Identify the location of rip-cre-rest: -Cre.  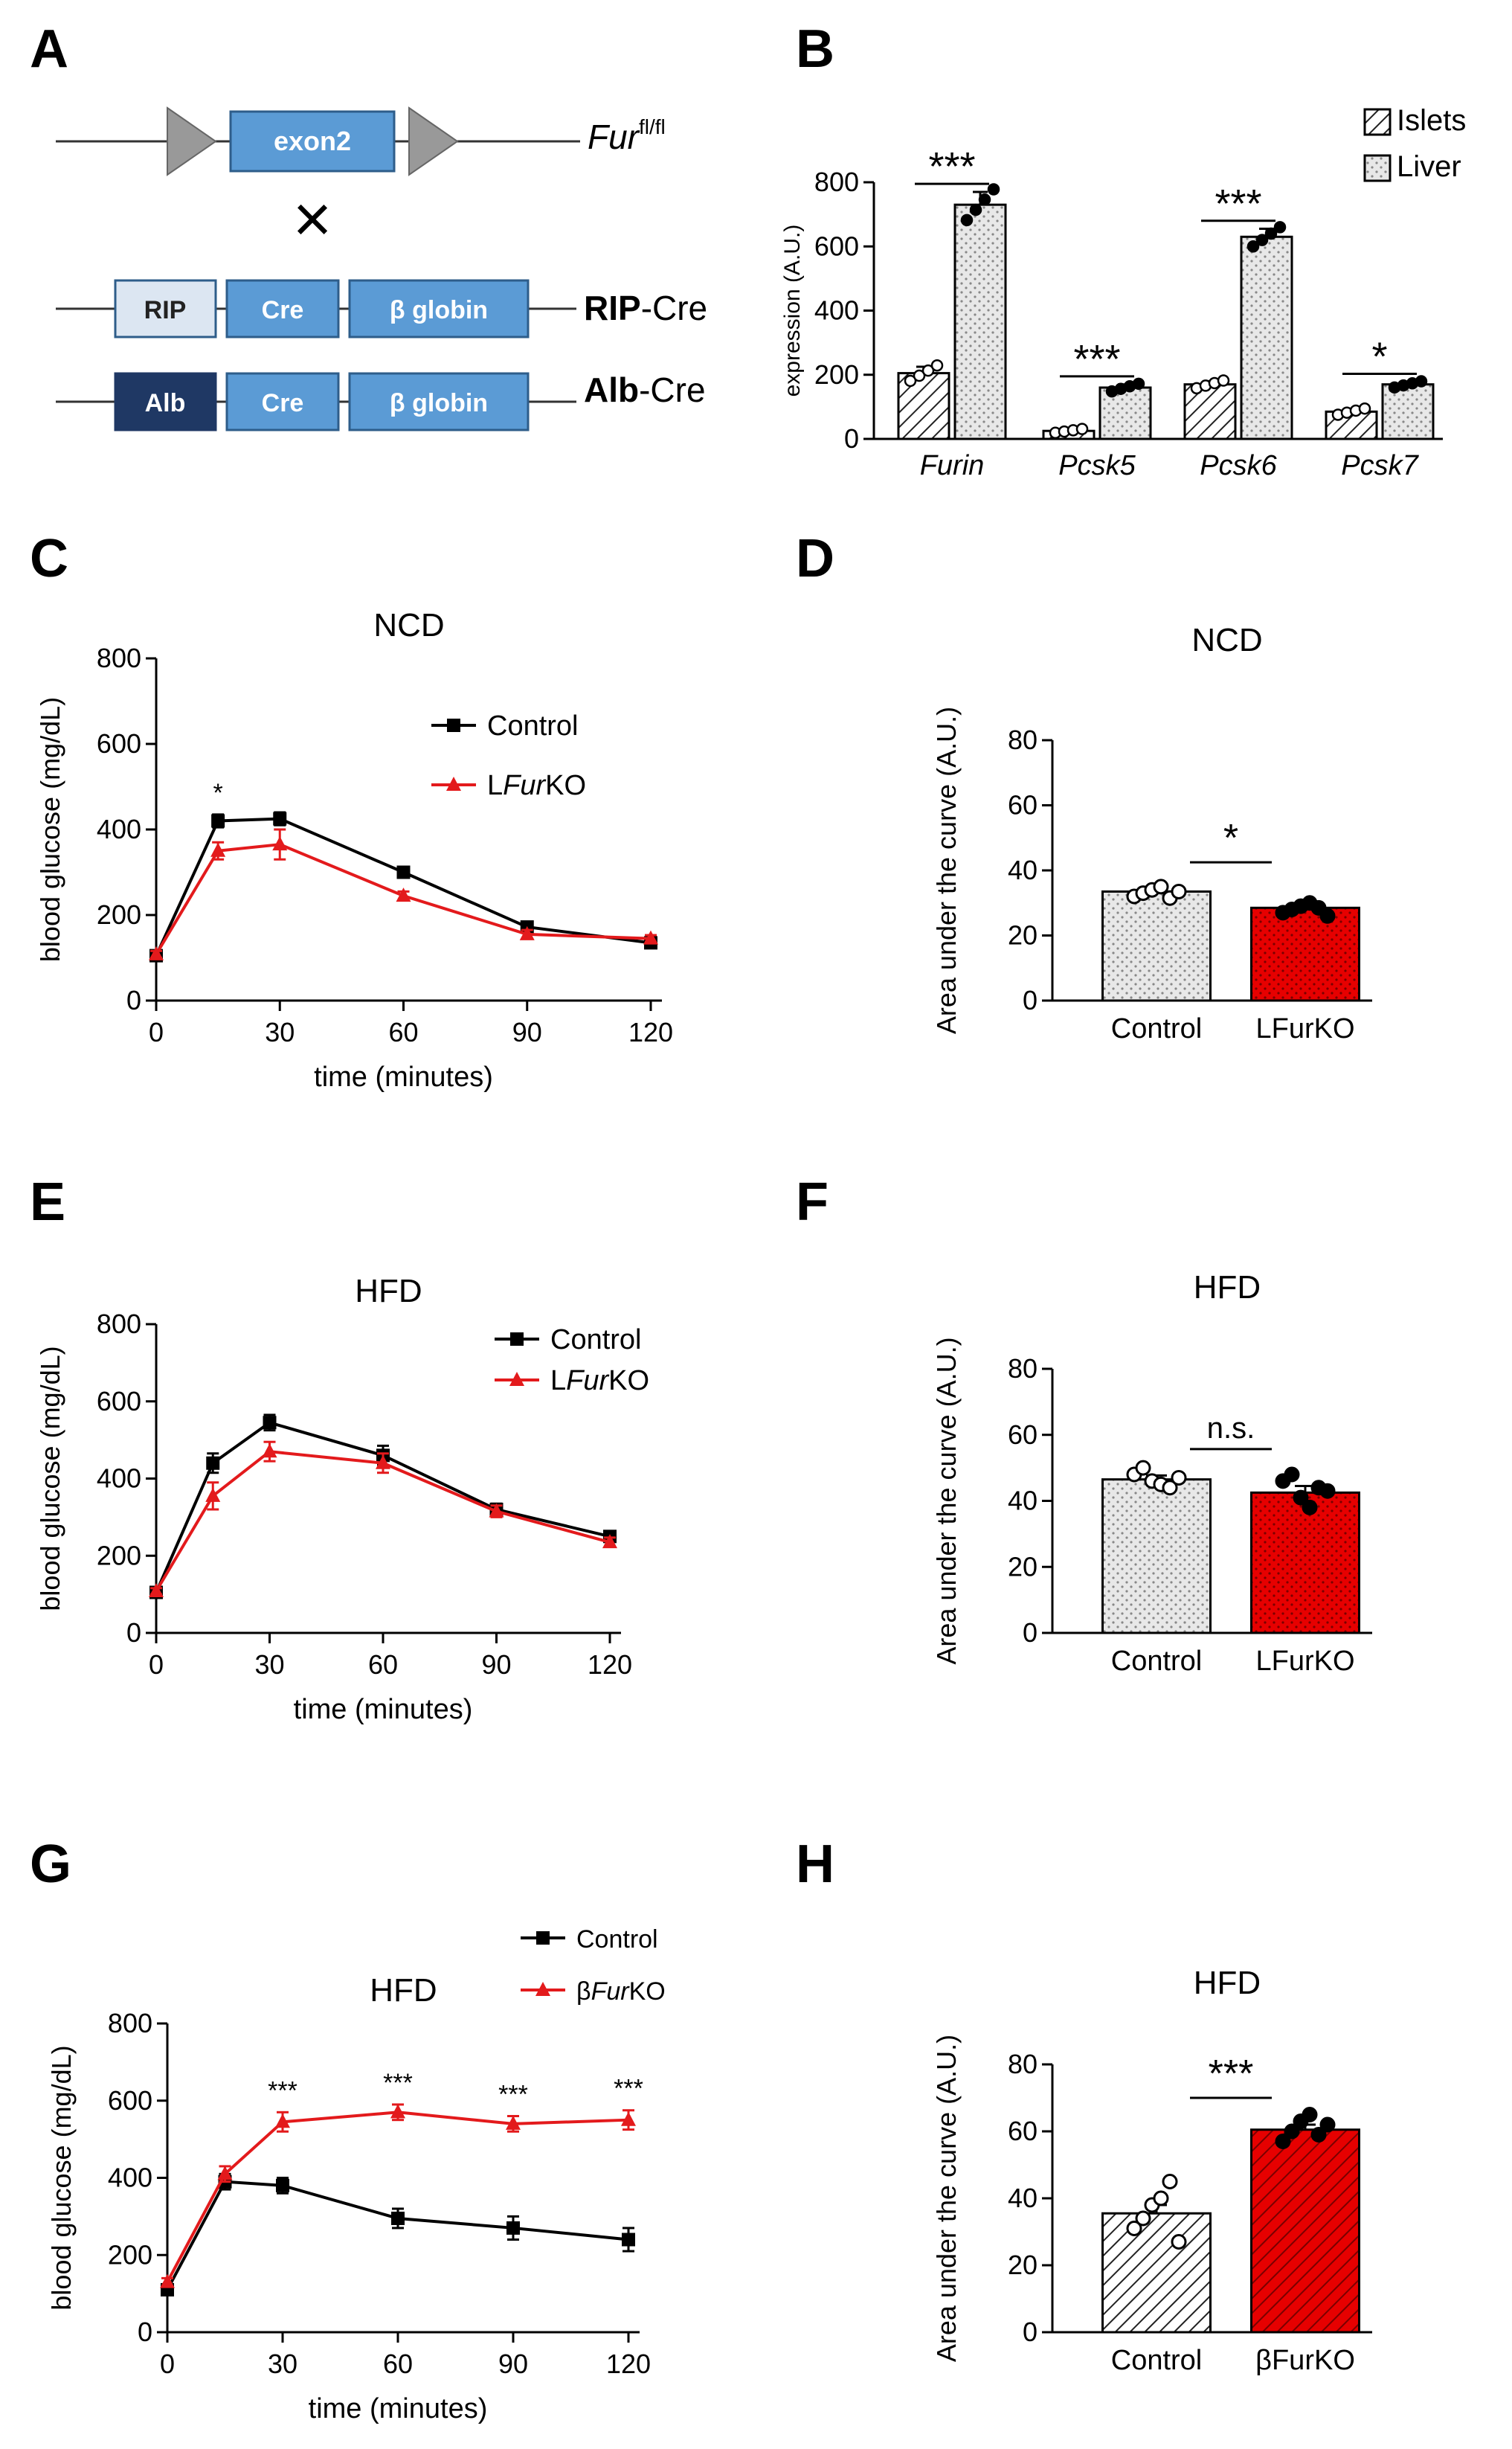
(674, 308).